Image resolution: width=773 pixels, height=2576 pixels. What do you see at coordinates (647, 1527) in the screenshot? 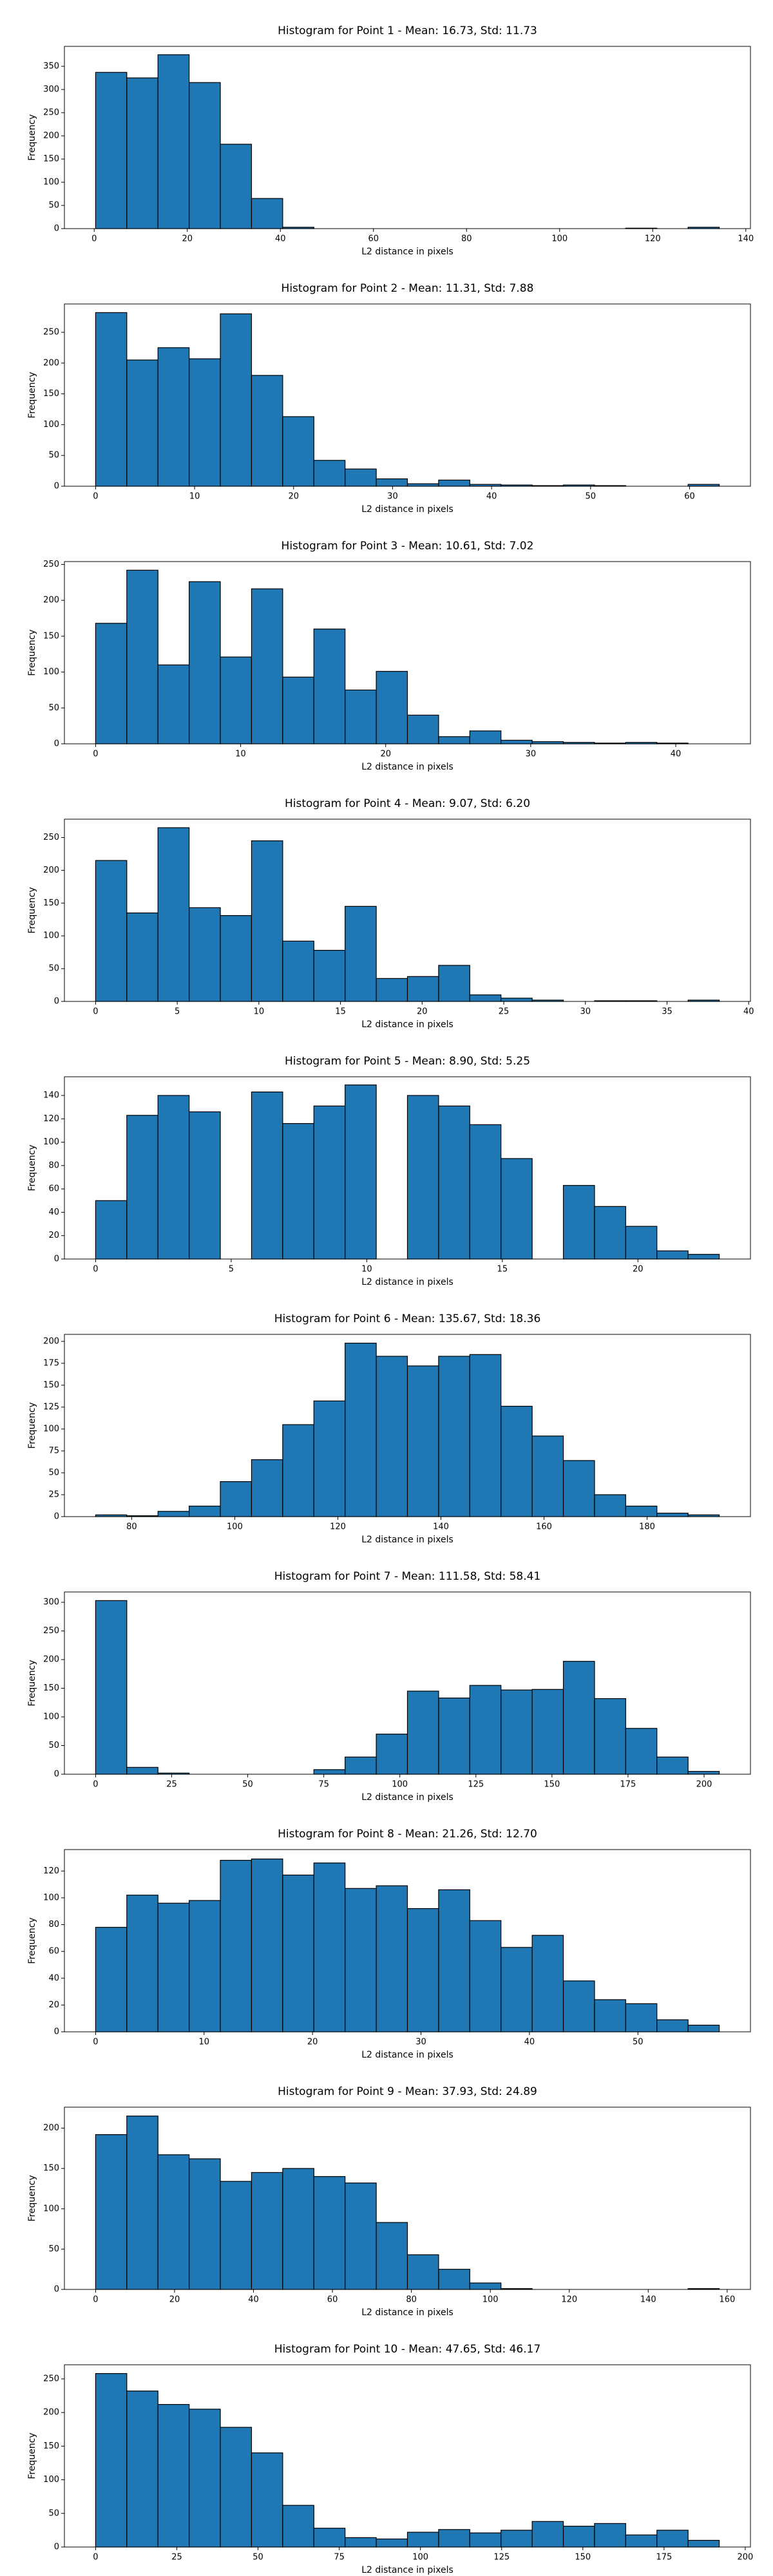
I see `x-tick-label: 180` at bounding box center [647, 1527].